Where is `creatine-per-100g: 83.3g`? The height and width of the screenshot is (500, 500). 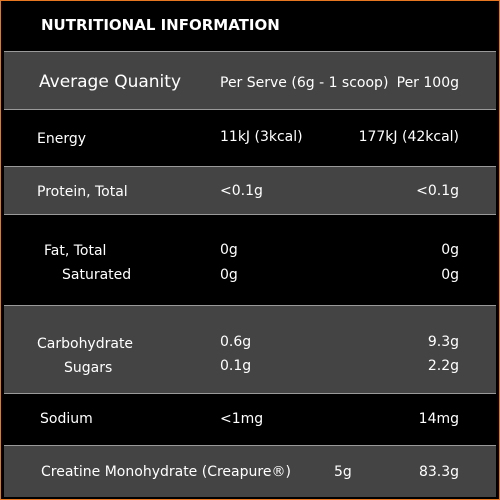
creatine-per-100g: 83.3g is located at coordinates (438, 472).